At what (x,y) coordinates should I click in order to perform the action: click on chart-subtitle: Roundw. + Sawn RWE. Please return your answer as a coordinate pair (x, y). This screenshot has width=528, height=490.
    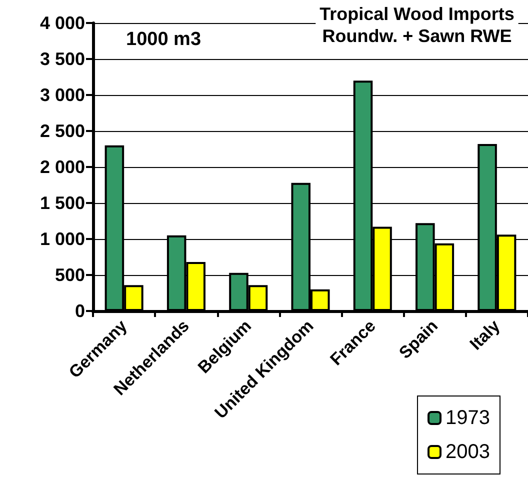
    Looking at the image, I should click on (417, 36).